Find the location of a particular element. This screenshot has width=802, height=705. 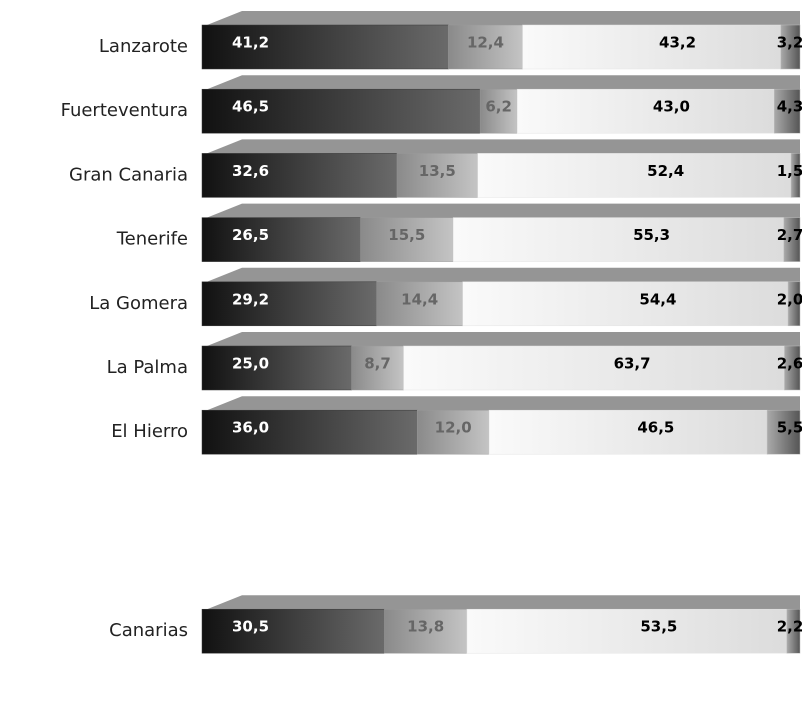

value-label: 2,2 is located at coordinates (789, 627).